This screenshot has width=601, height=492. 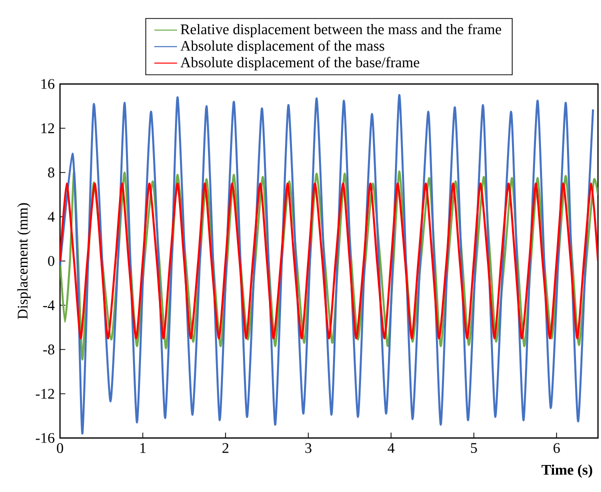 What do you see at coordinates (567, 471) in the screenshot?
I see `x-axis-title: Time (s)` at bounding box center [567, 471].